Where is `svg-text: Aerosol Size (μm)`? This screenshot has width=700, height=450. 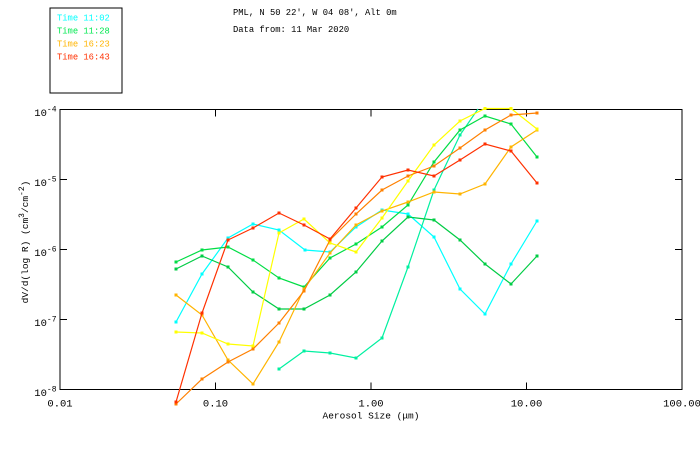 svg-text: Aerosol Size (μm) is located at coordinates (371, 416).